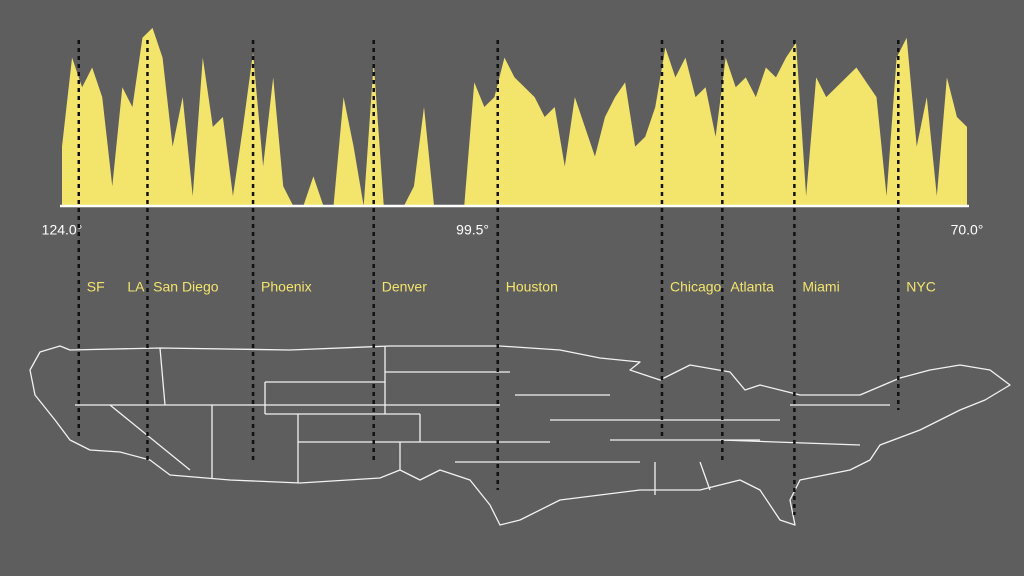  I want to click on city-label: Miami, so click(820, 287).